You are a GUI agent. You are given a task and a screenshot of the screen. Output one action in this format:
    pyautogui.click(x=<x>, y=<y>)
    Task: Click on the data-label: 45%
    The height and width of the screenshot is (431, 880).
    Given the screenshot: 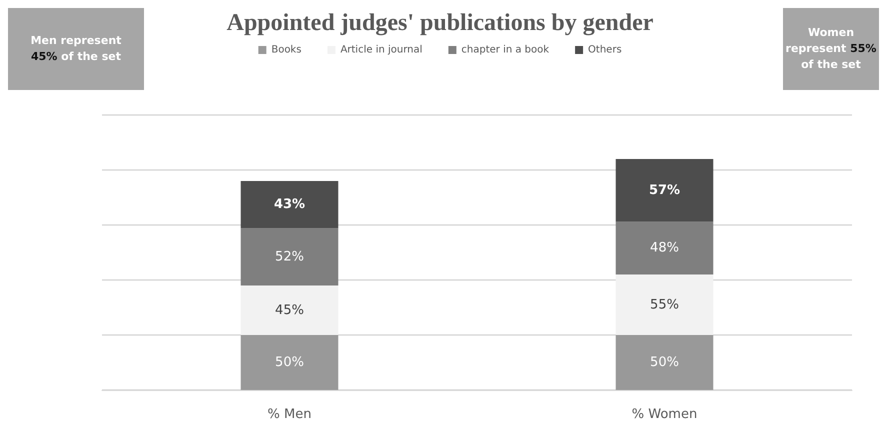 What is the action you would take?
    pyautogui.click(x=289, y=310)
    